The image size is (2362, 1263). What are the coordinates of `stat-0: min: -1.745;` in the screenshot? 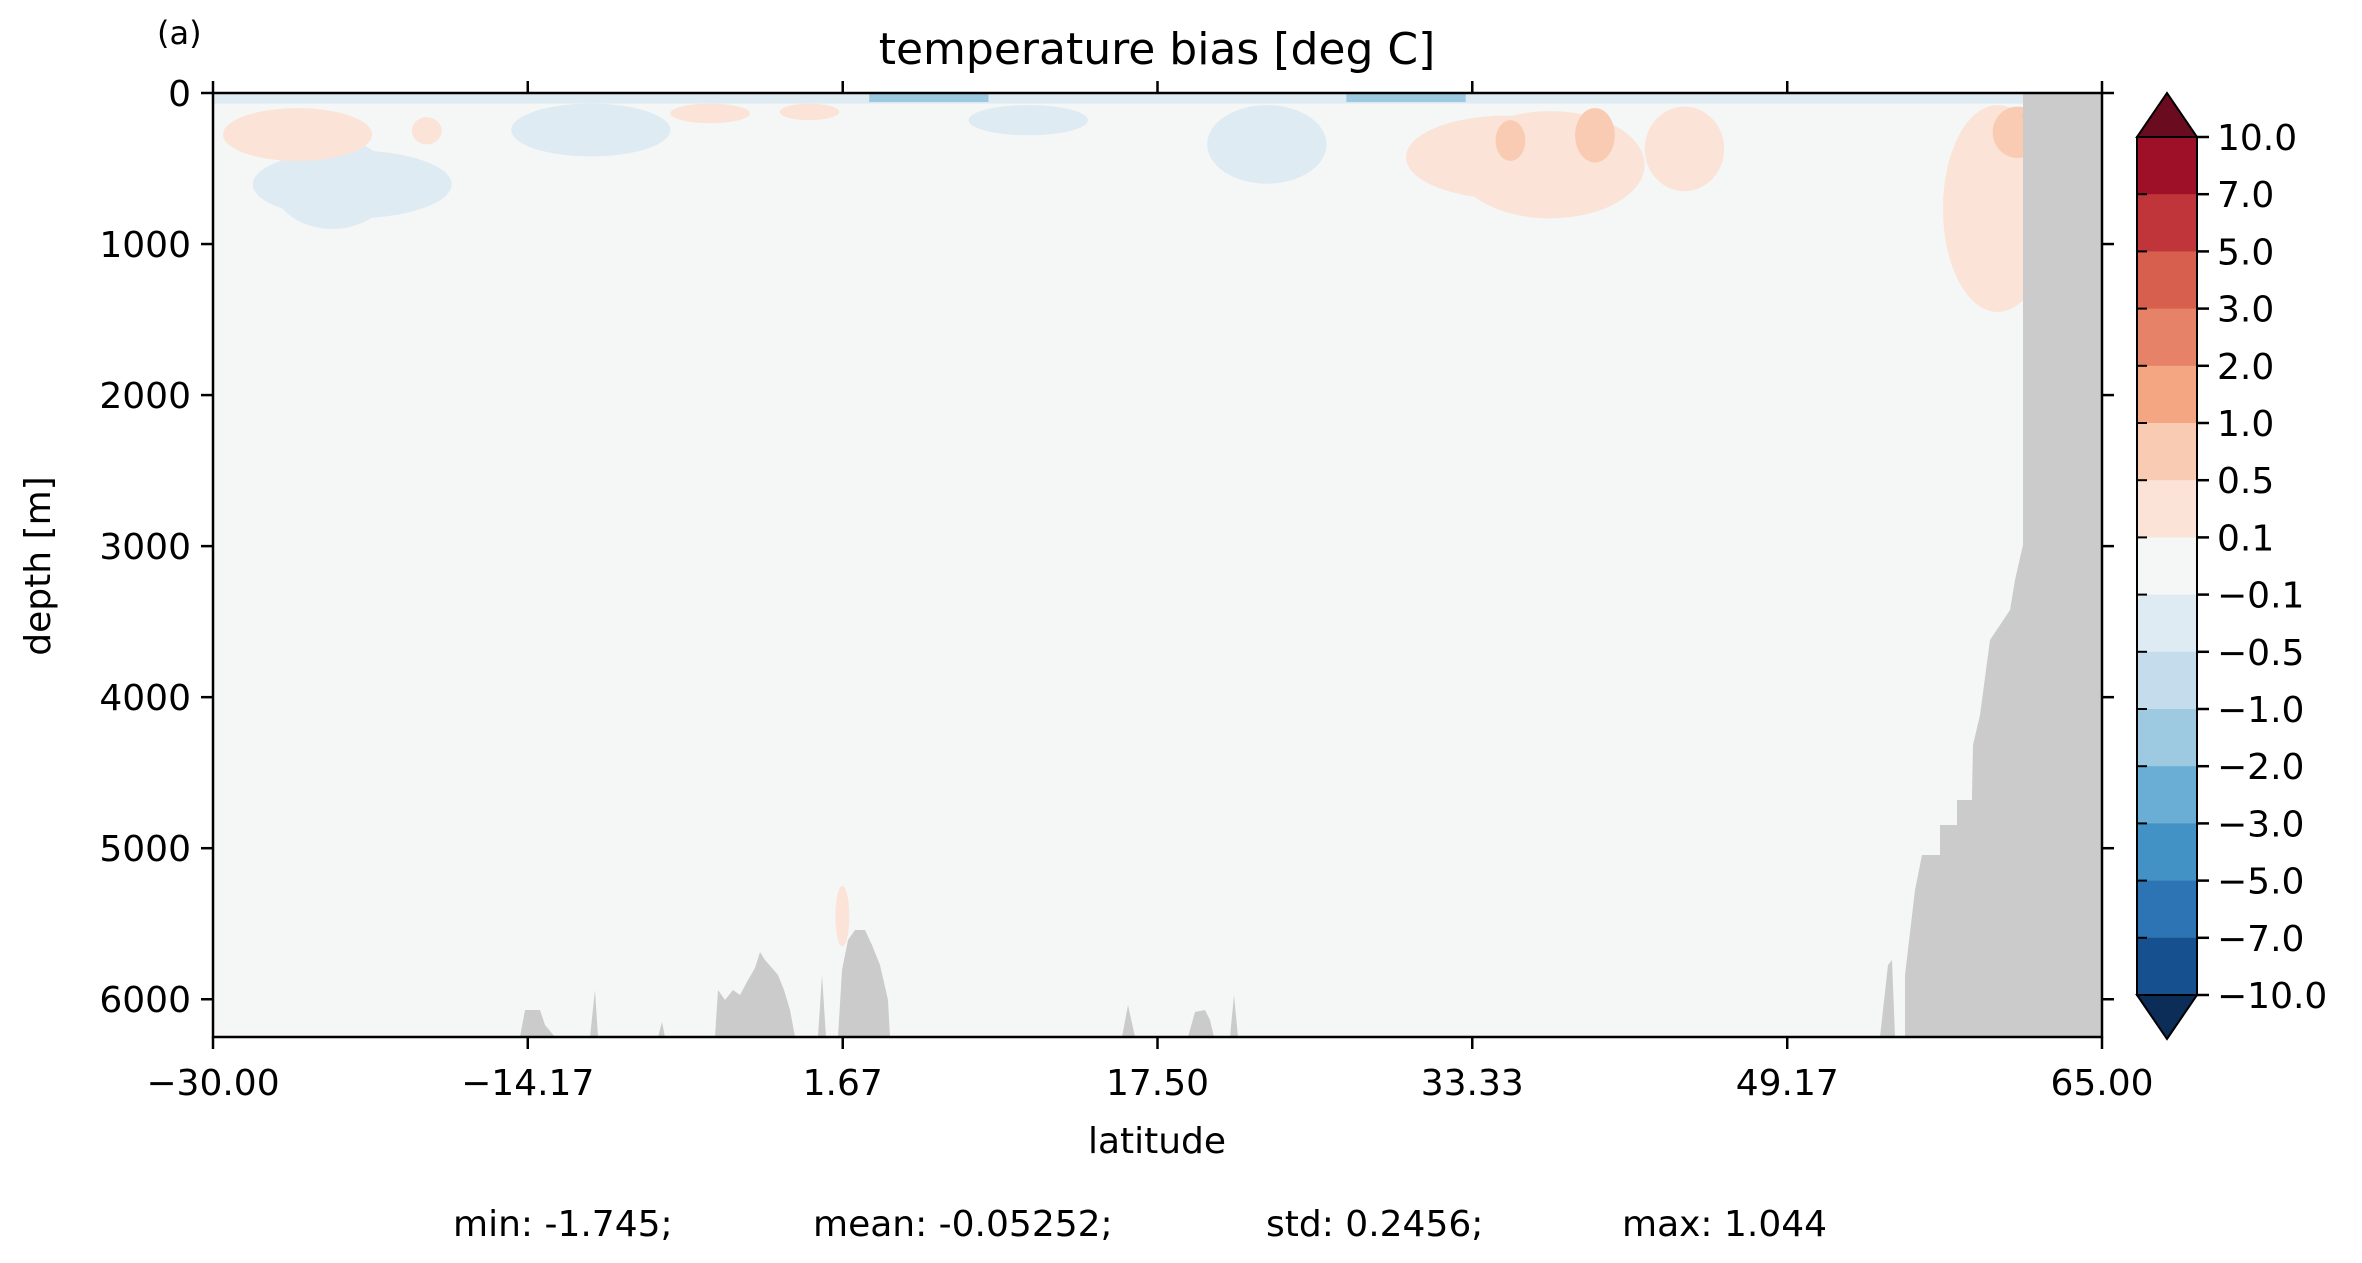 It's located at (563, 1224).